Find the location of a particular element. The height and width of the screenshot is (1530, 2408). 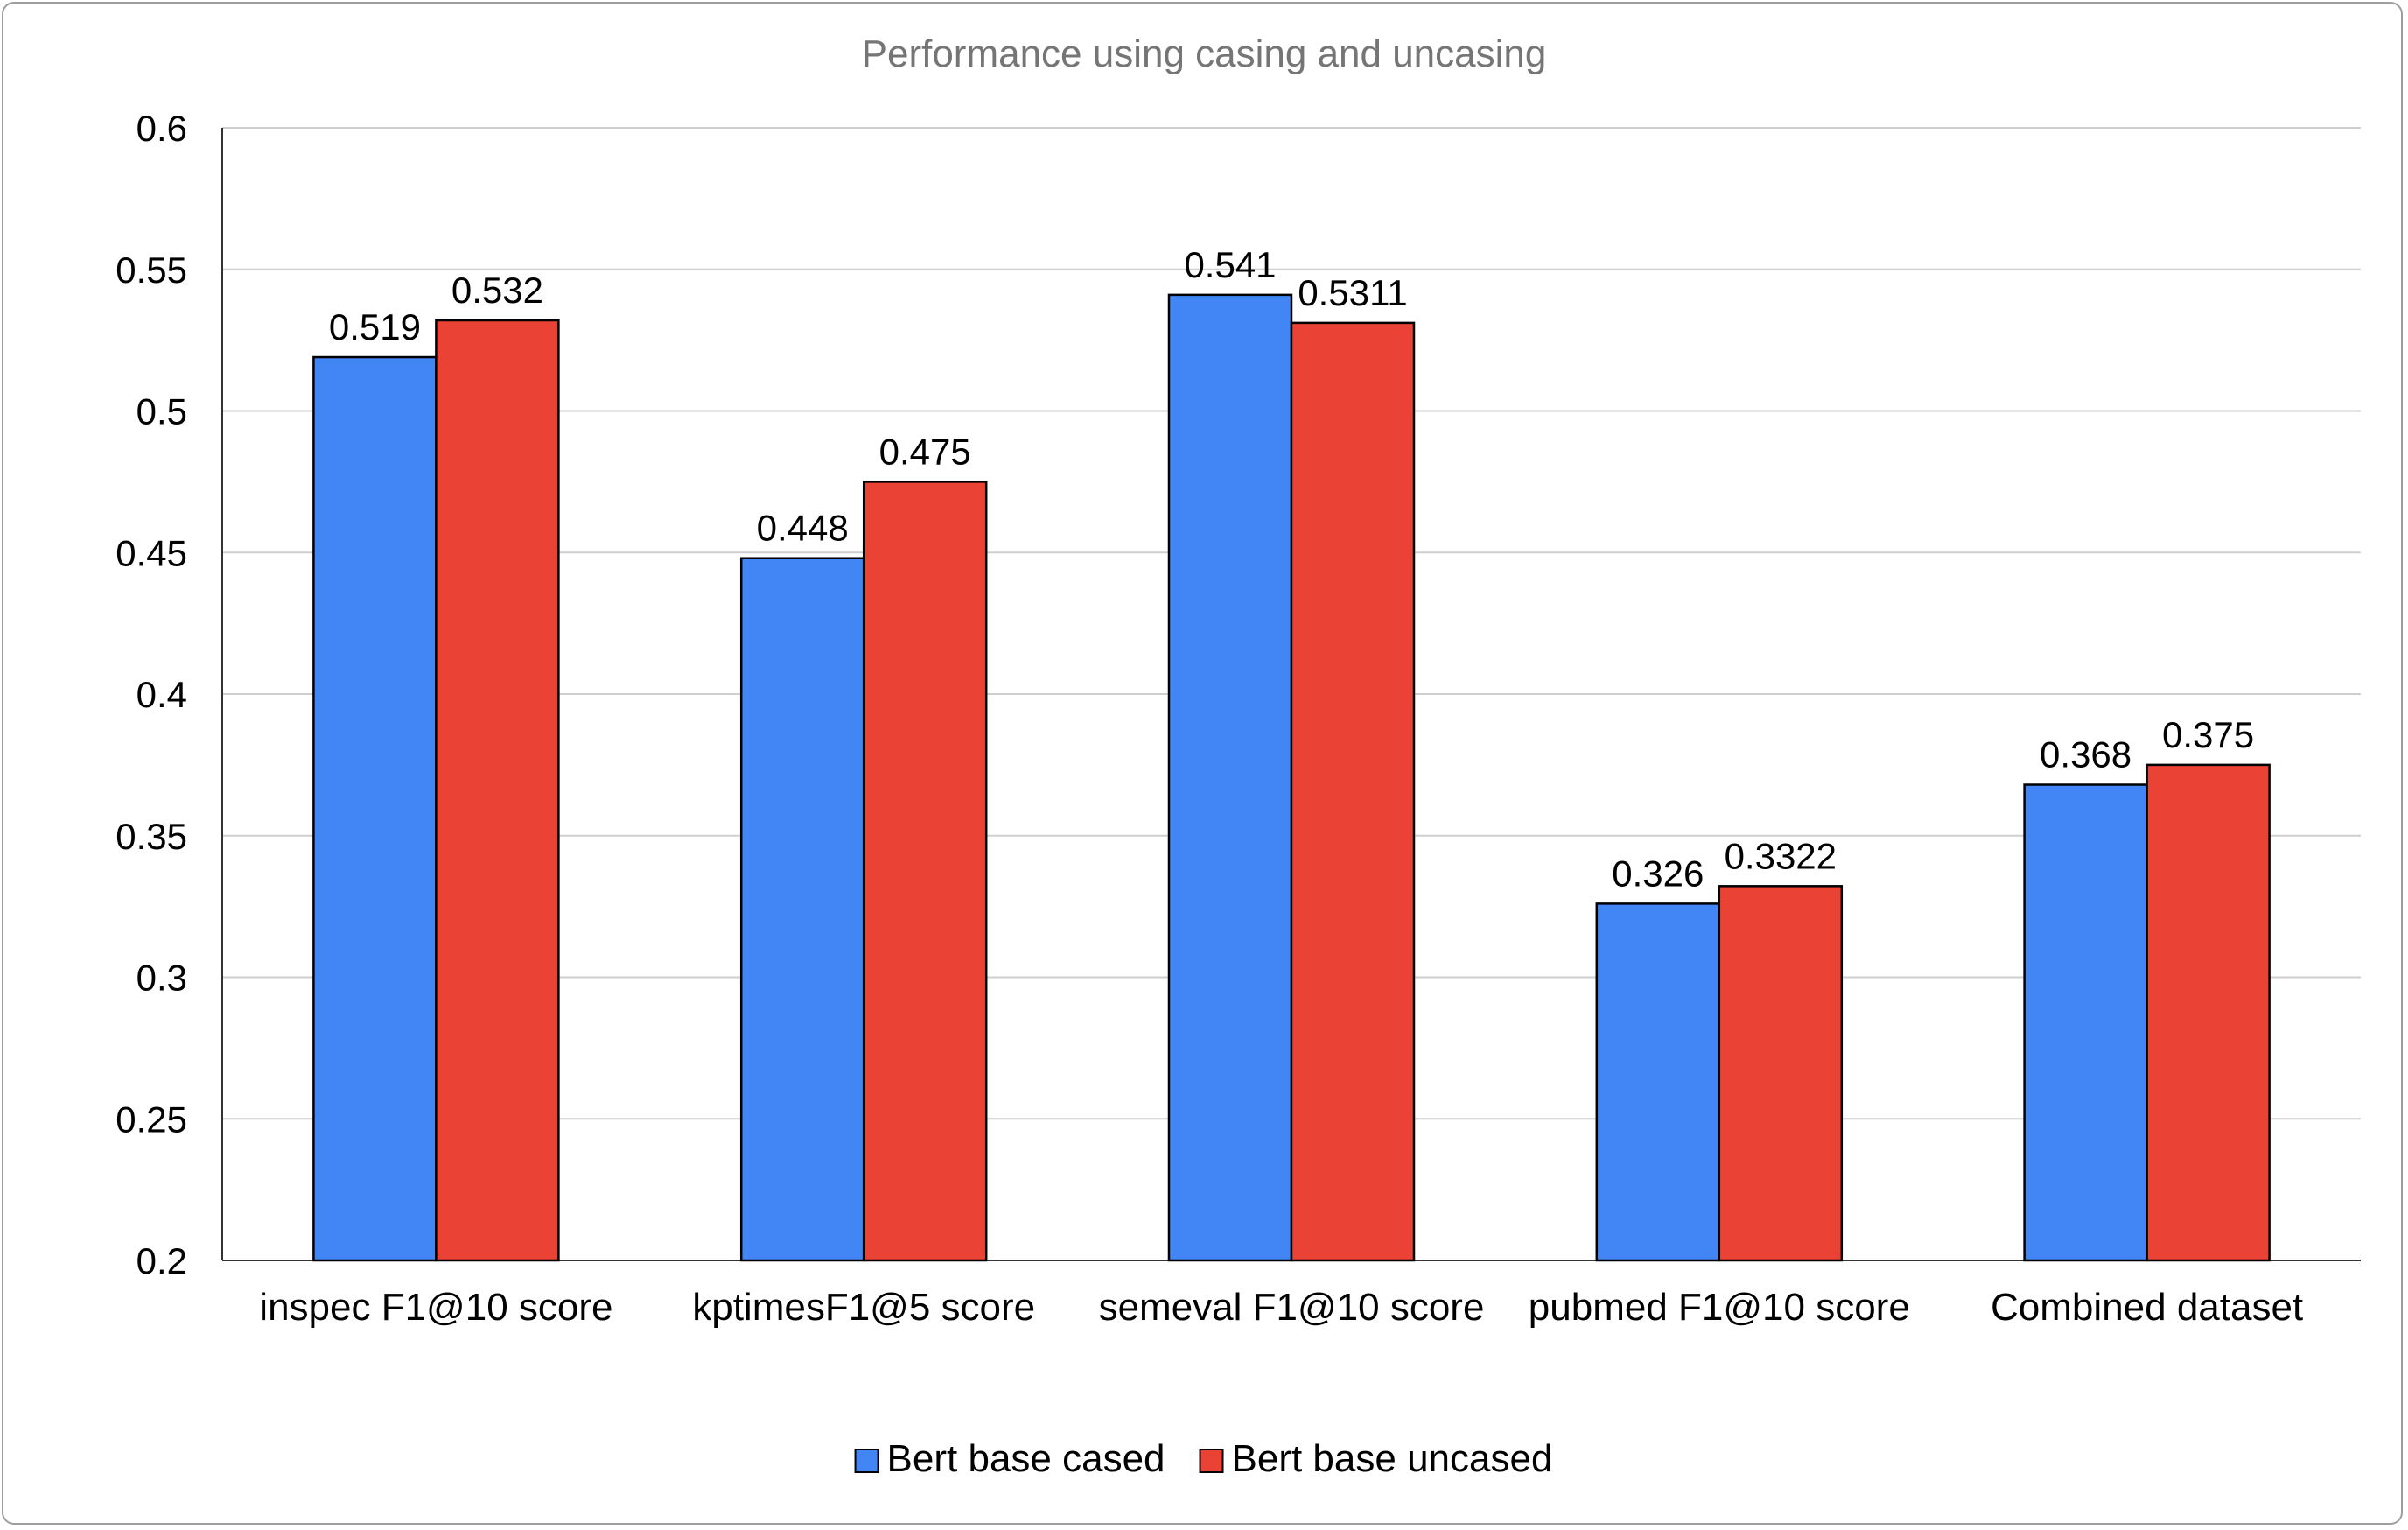

data-label: 0.475 is located at coordinates (925, 451).